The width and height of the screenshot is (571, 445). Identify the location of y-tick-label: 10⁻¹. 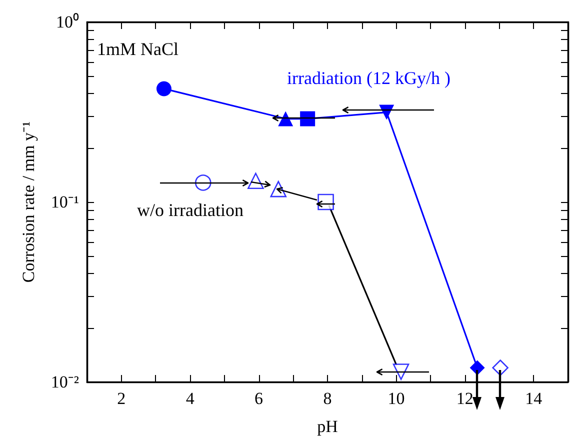
(64, 202).